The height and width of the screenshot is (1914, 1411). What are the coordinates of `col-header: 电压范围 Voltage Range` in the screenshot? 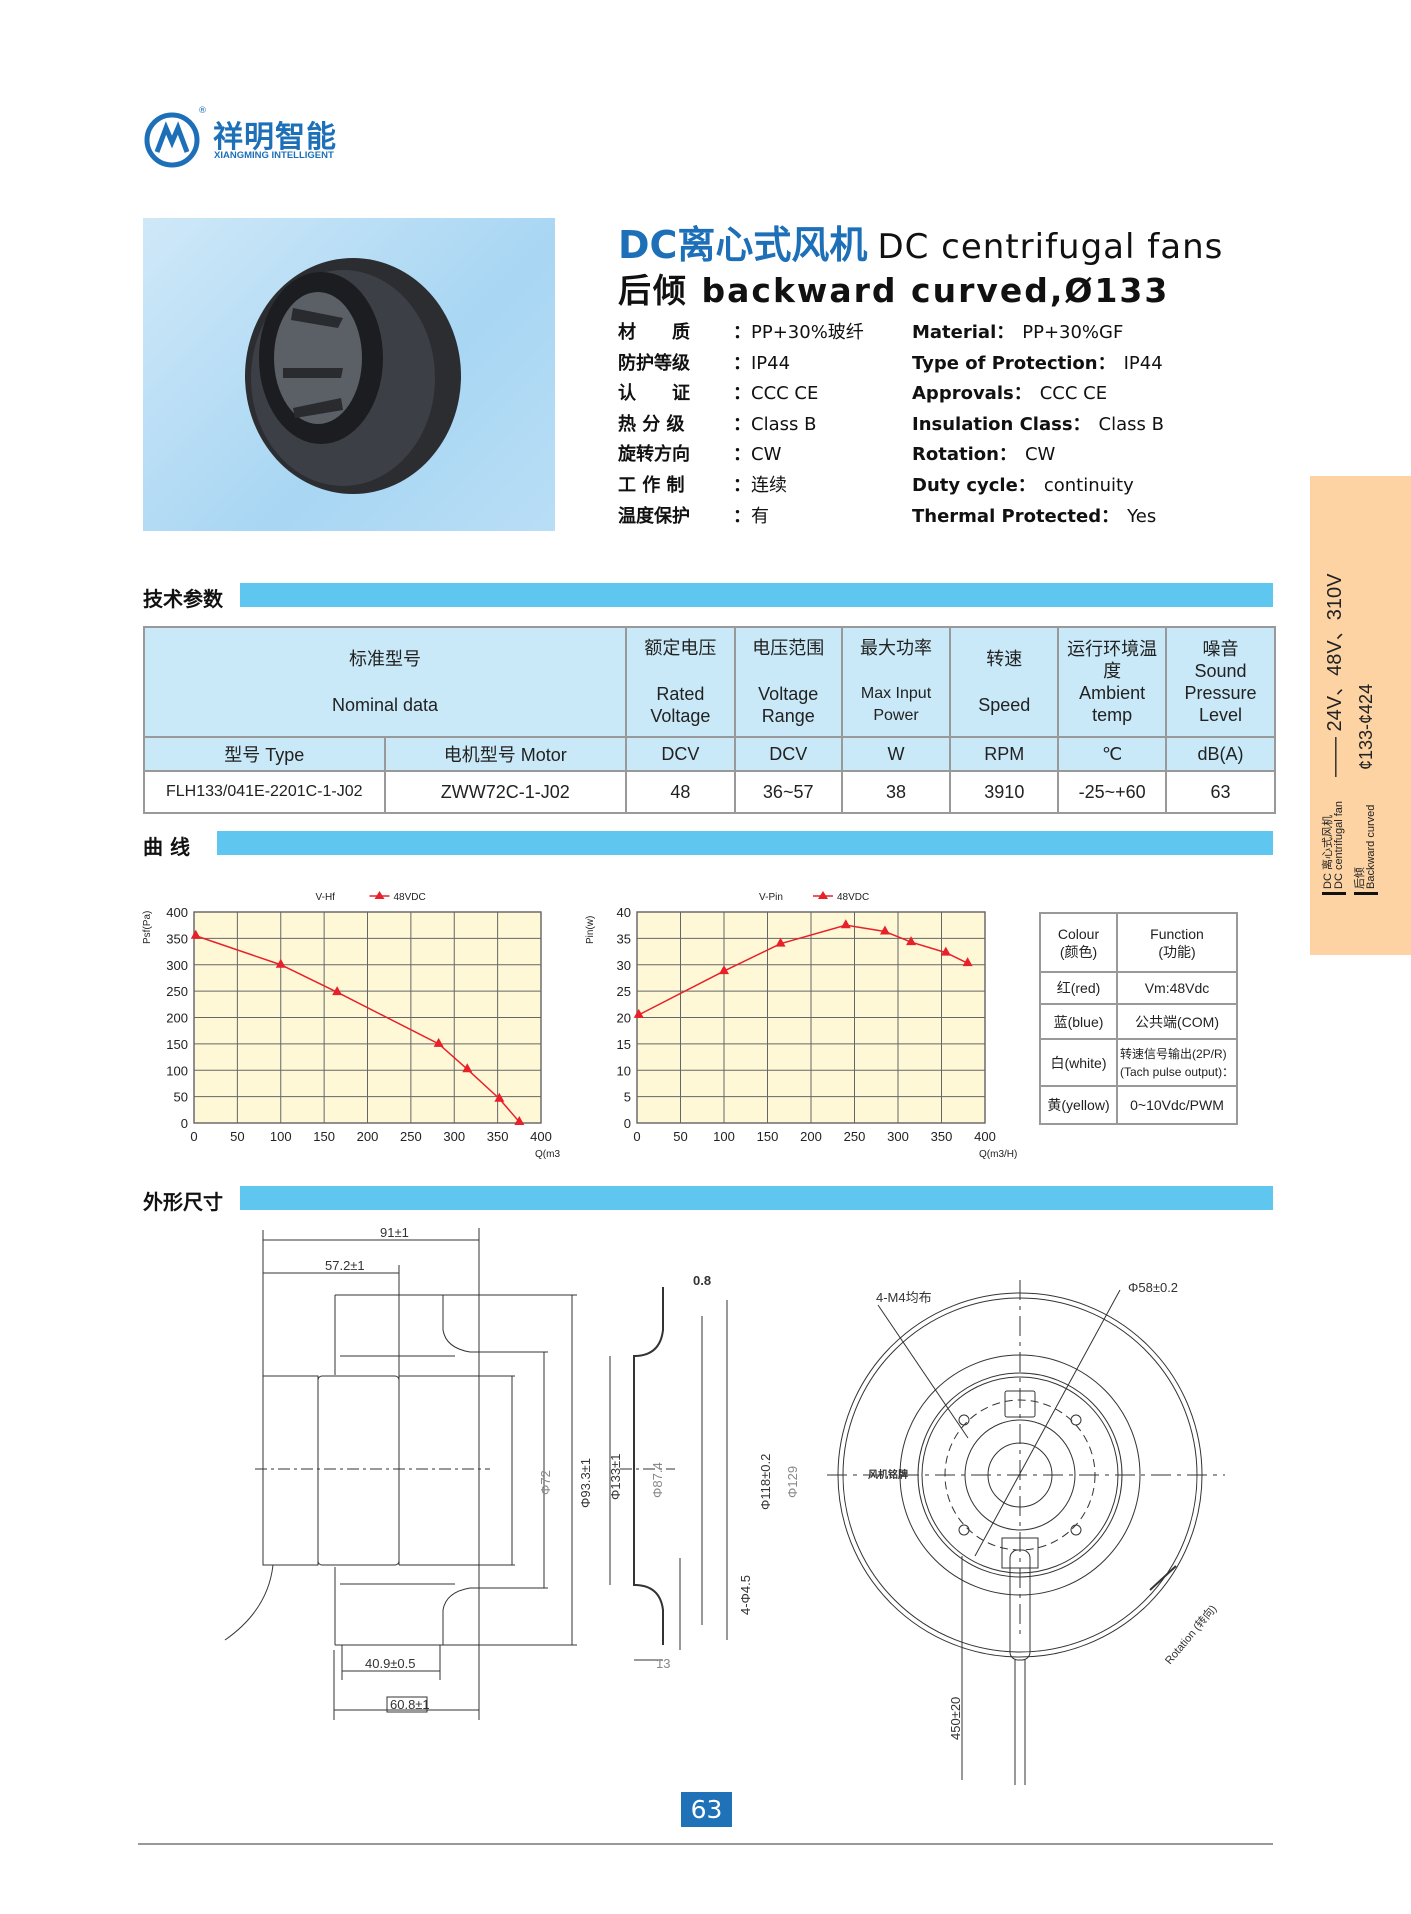 It's located at (788, 682).